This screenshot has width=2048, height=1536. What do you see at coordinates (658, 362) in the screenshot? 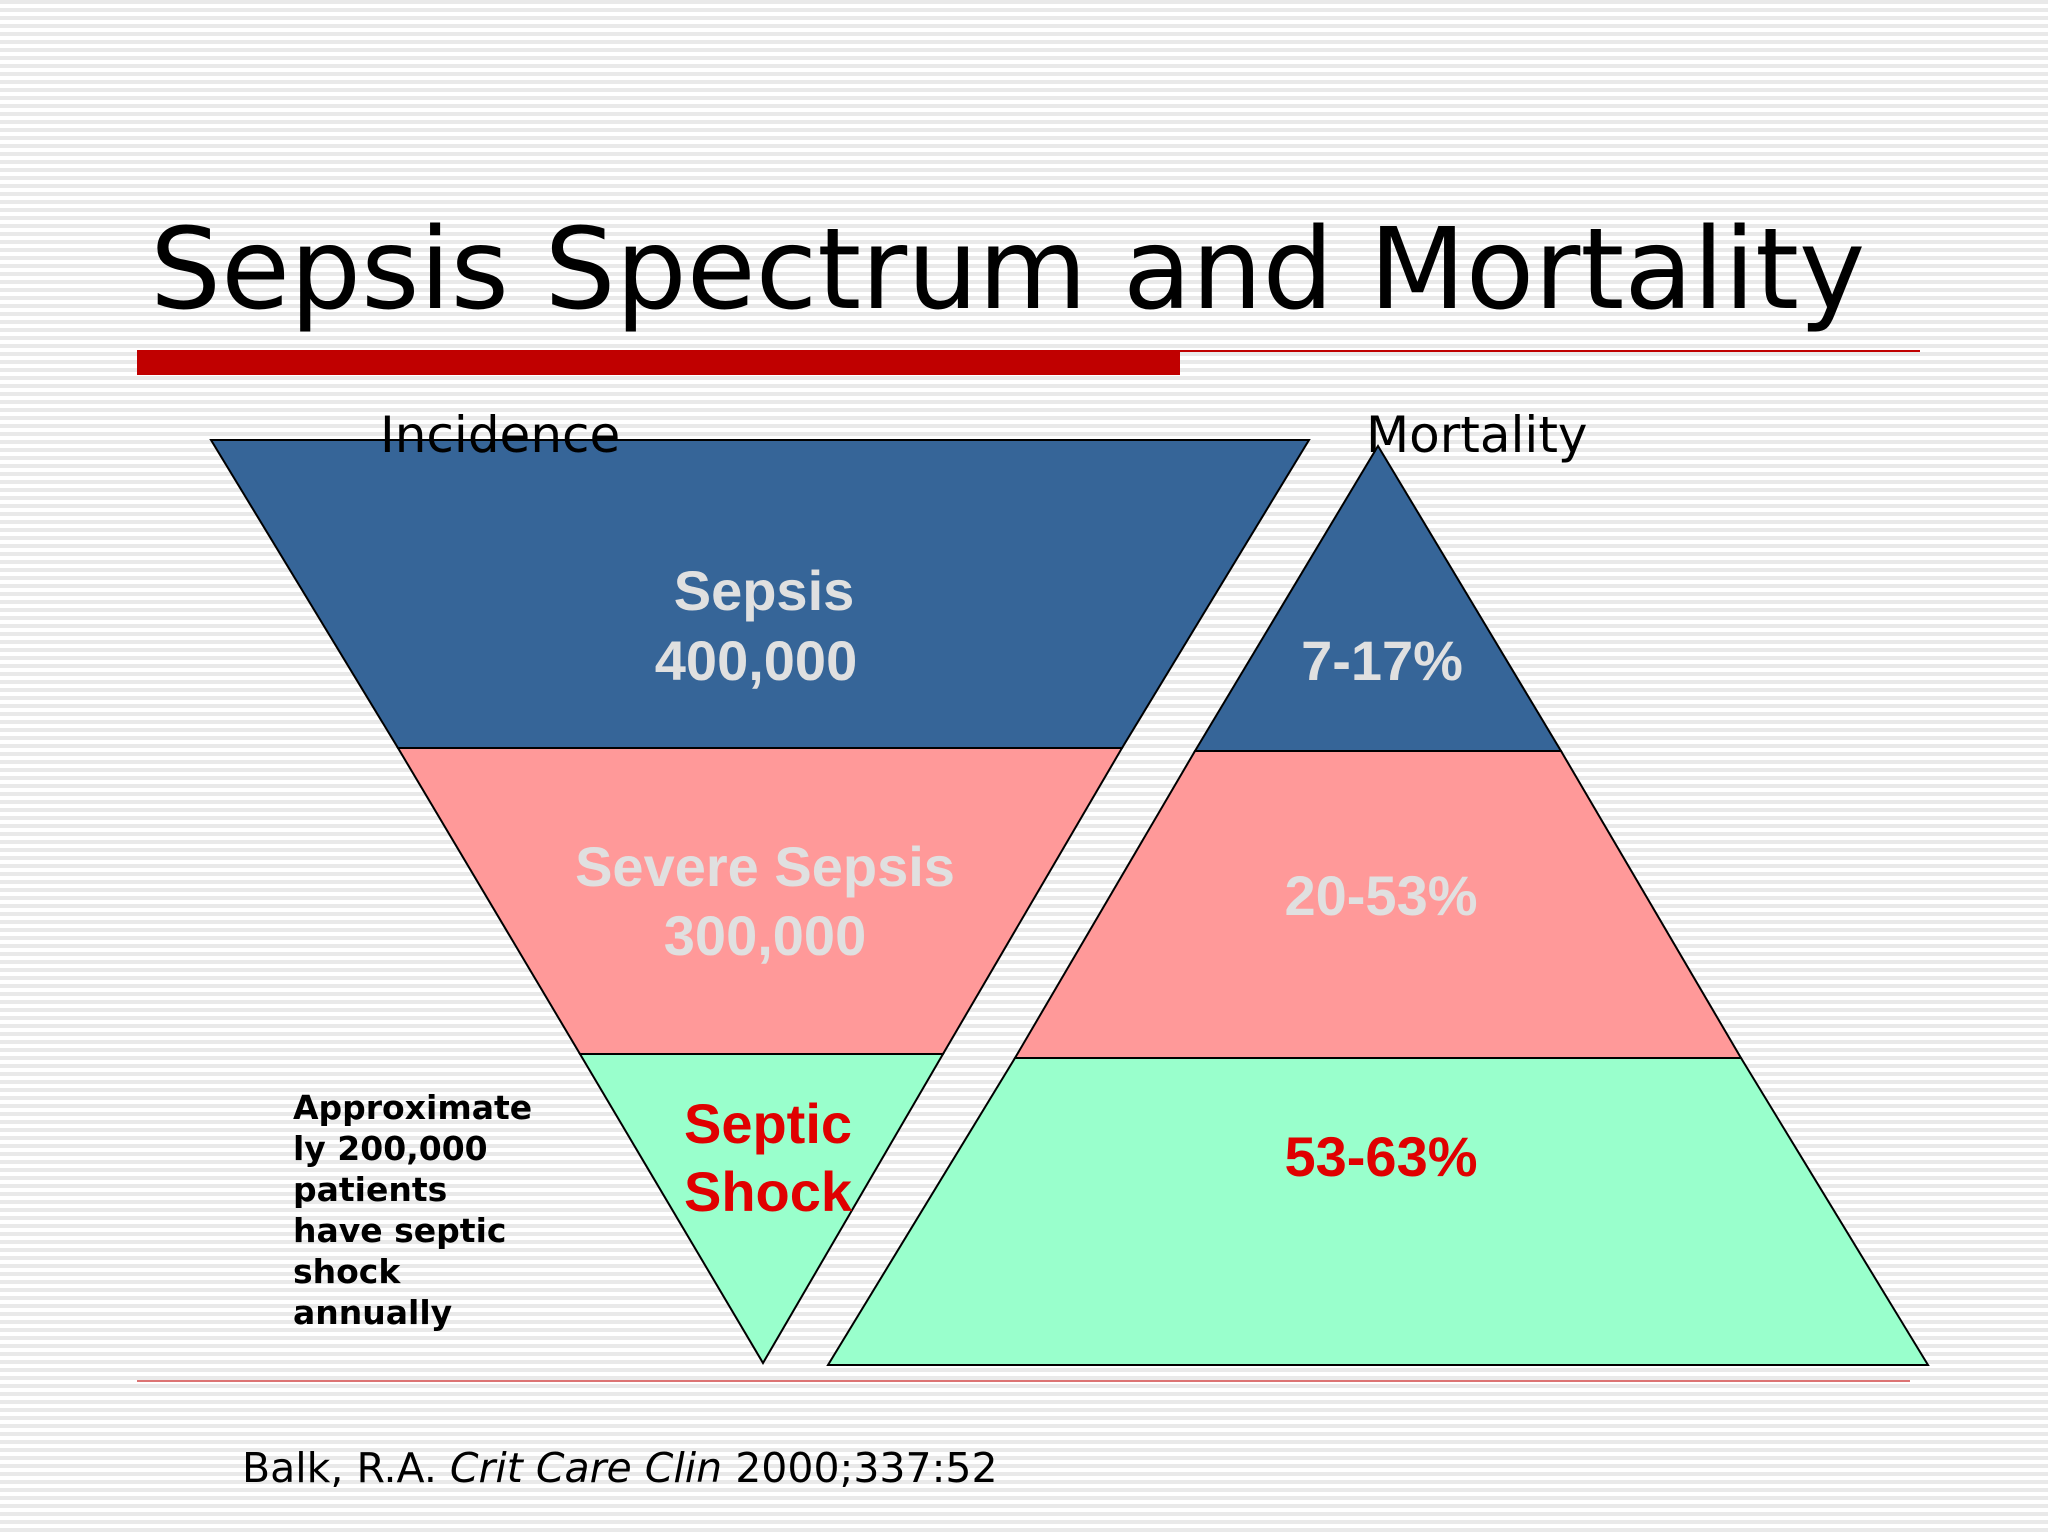
I see `title-accent-bar` at bounding box center [658, 362].